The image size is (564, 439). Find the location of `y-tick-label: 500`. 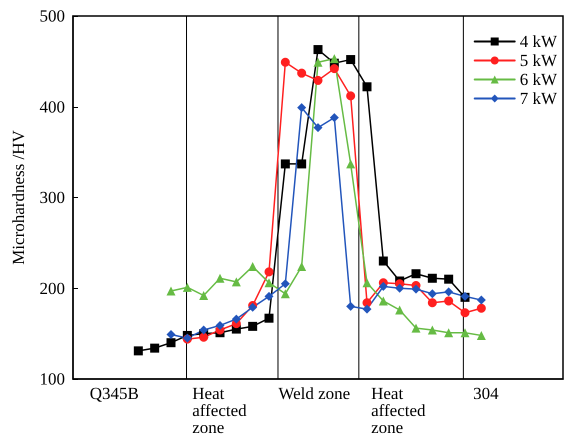

y-tick-label: 500 is located at coordinates (52, 16).